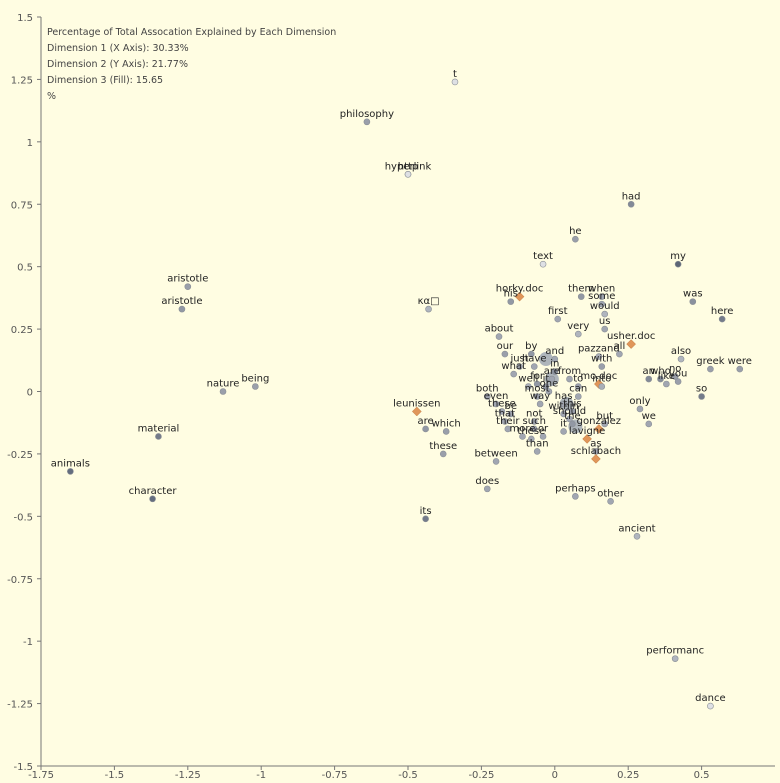  I want to click on point-label: within, so click(563, 406).